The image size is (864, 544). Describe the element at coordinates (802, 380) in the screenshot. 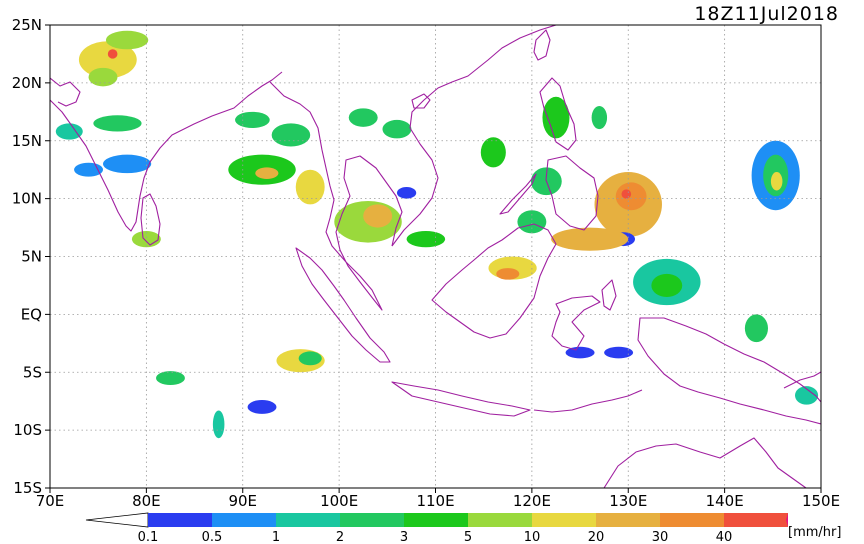

I see `coast-bismarck` at that location.